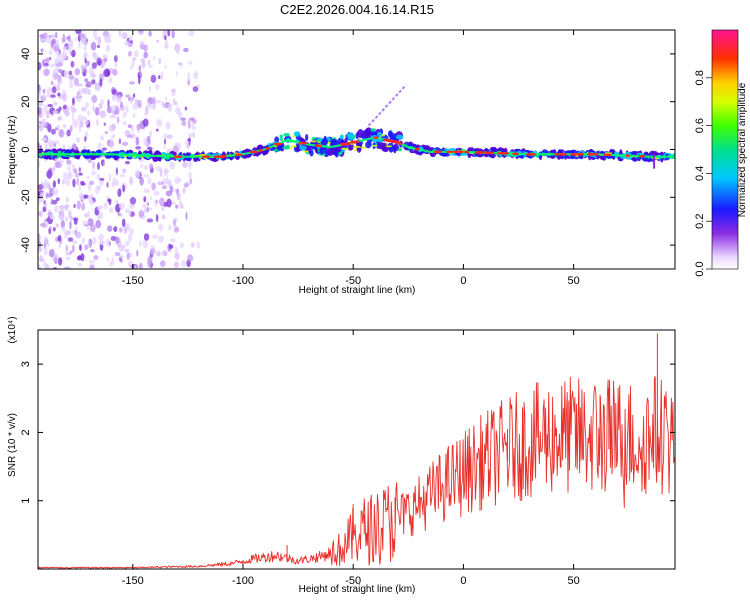  Describe the element at coordinates (26, 432) in the screenshot. I see `snr-ytick-label: 2` at that location.